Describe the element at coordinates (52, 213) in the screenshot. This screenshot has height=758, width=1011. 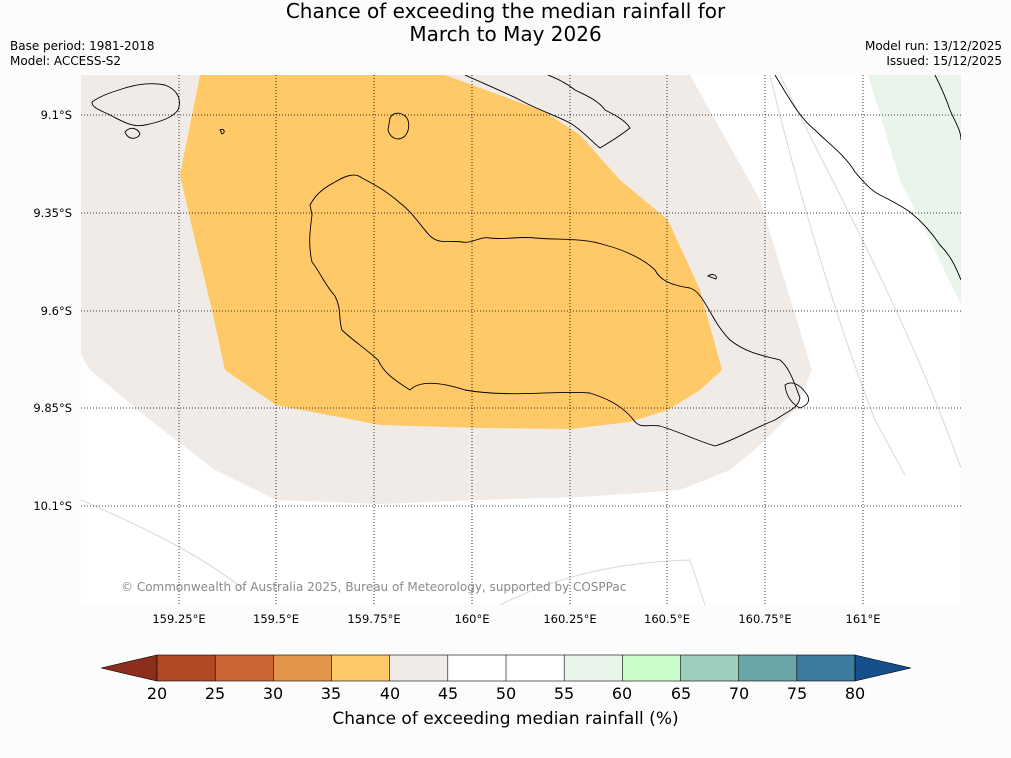
I see `lat-label-9-35: 9.35°S` at that location.